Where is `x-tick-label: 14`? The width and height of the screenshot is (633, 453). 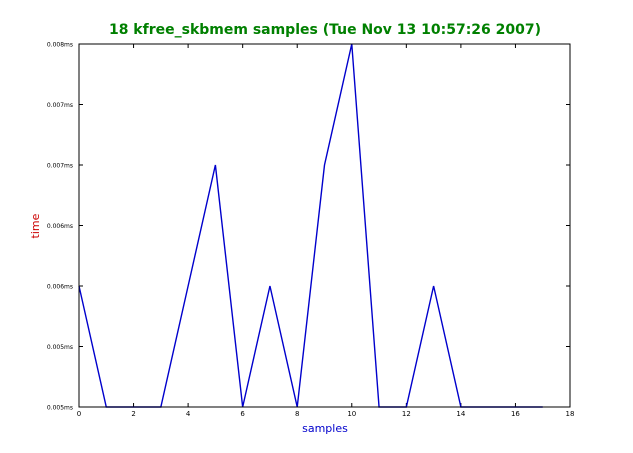 x-tick-label: 14 is located at coordinates (460, 414).